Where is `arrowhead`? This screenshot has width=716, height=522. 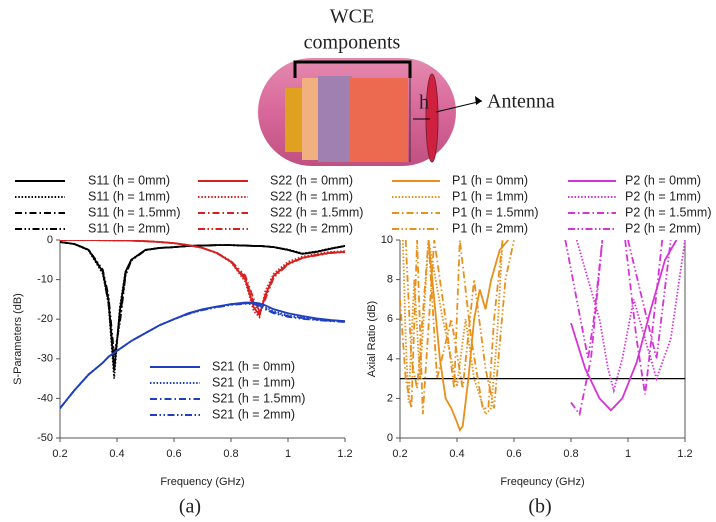 arrowhead is located at coordinates (478, 100).